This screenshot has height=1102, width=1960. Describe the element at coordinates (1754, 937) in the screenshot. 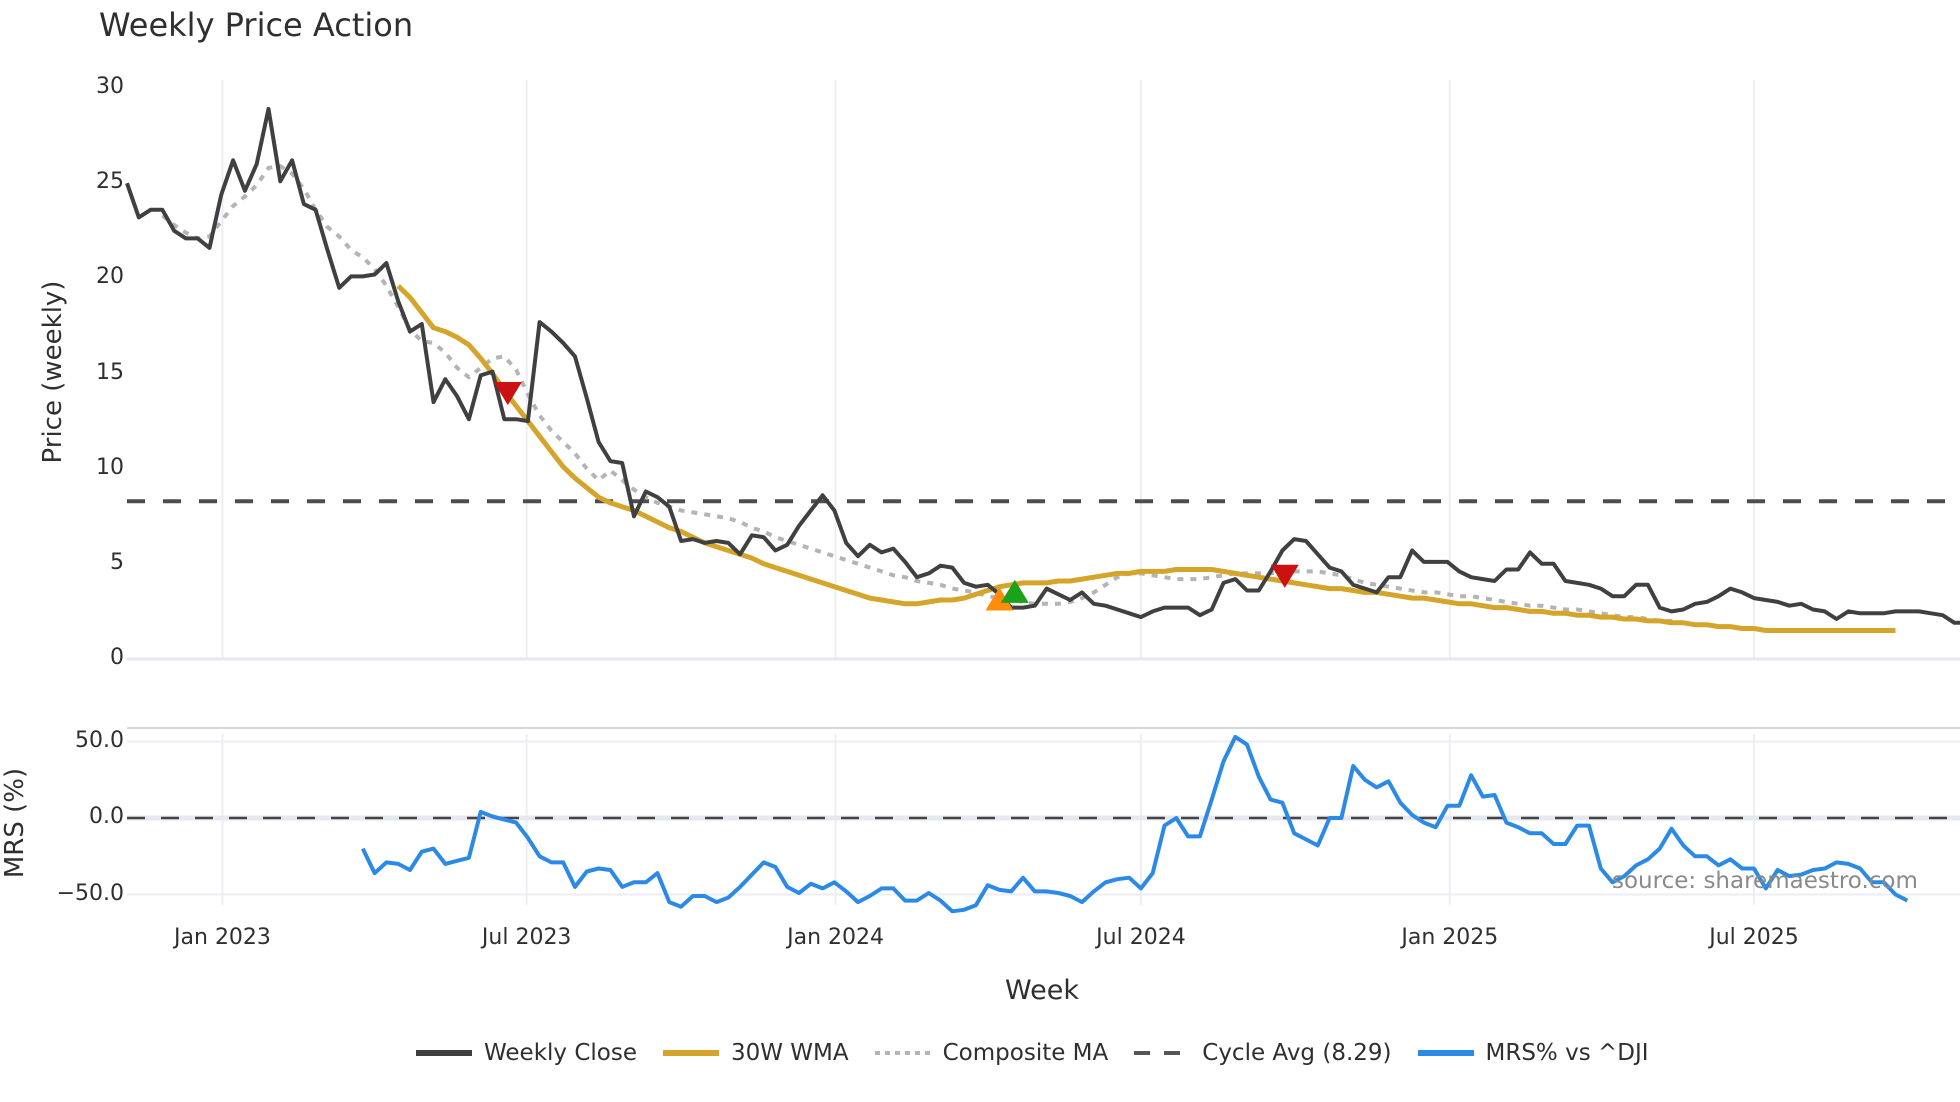

I see `x-tick-label: Jul 2025` at that location.